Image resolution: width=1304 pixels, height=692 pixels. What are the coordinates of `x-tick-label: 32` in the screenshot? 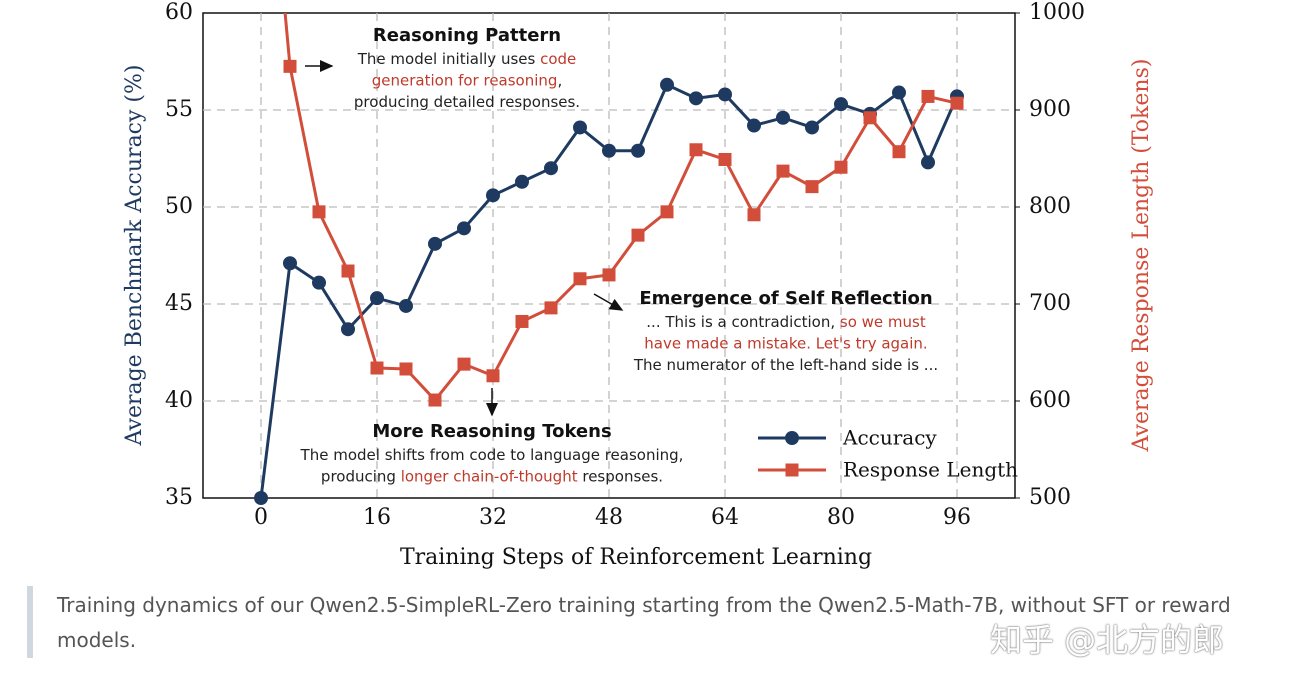 It's located at (493, 517).